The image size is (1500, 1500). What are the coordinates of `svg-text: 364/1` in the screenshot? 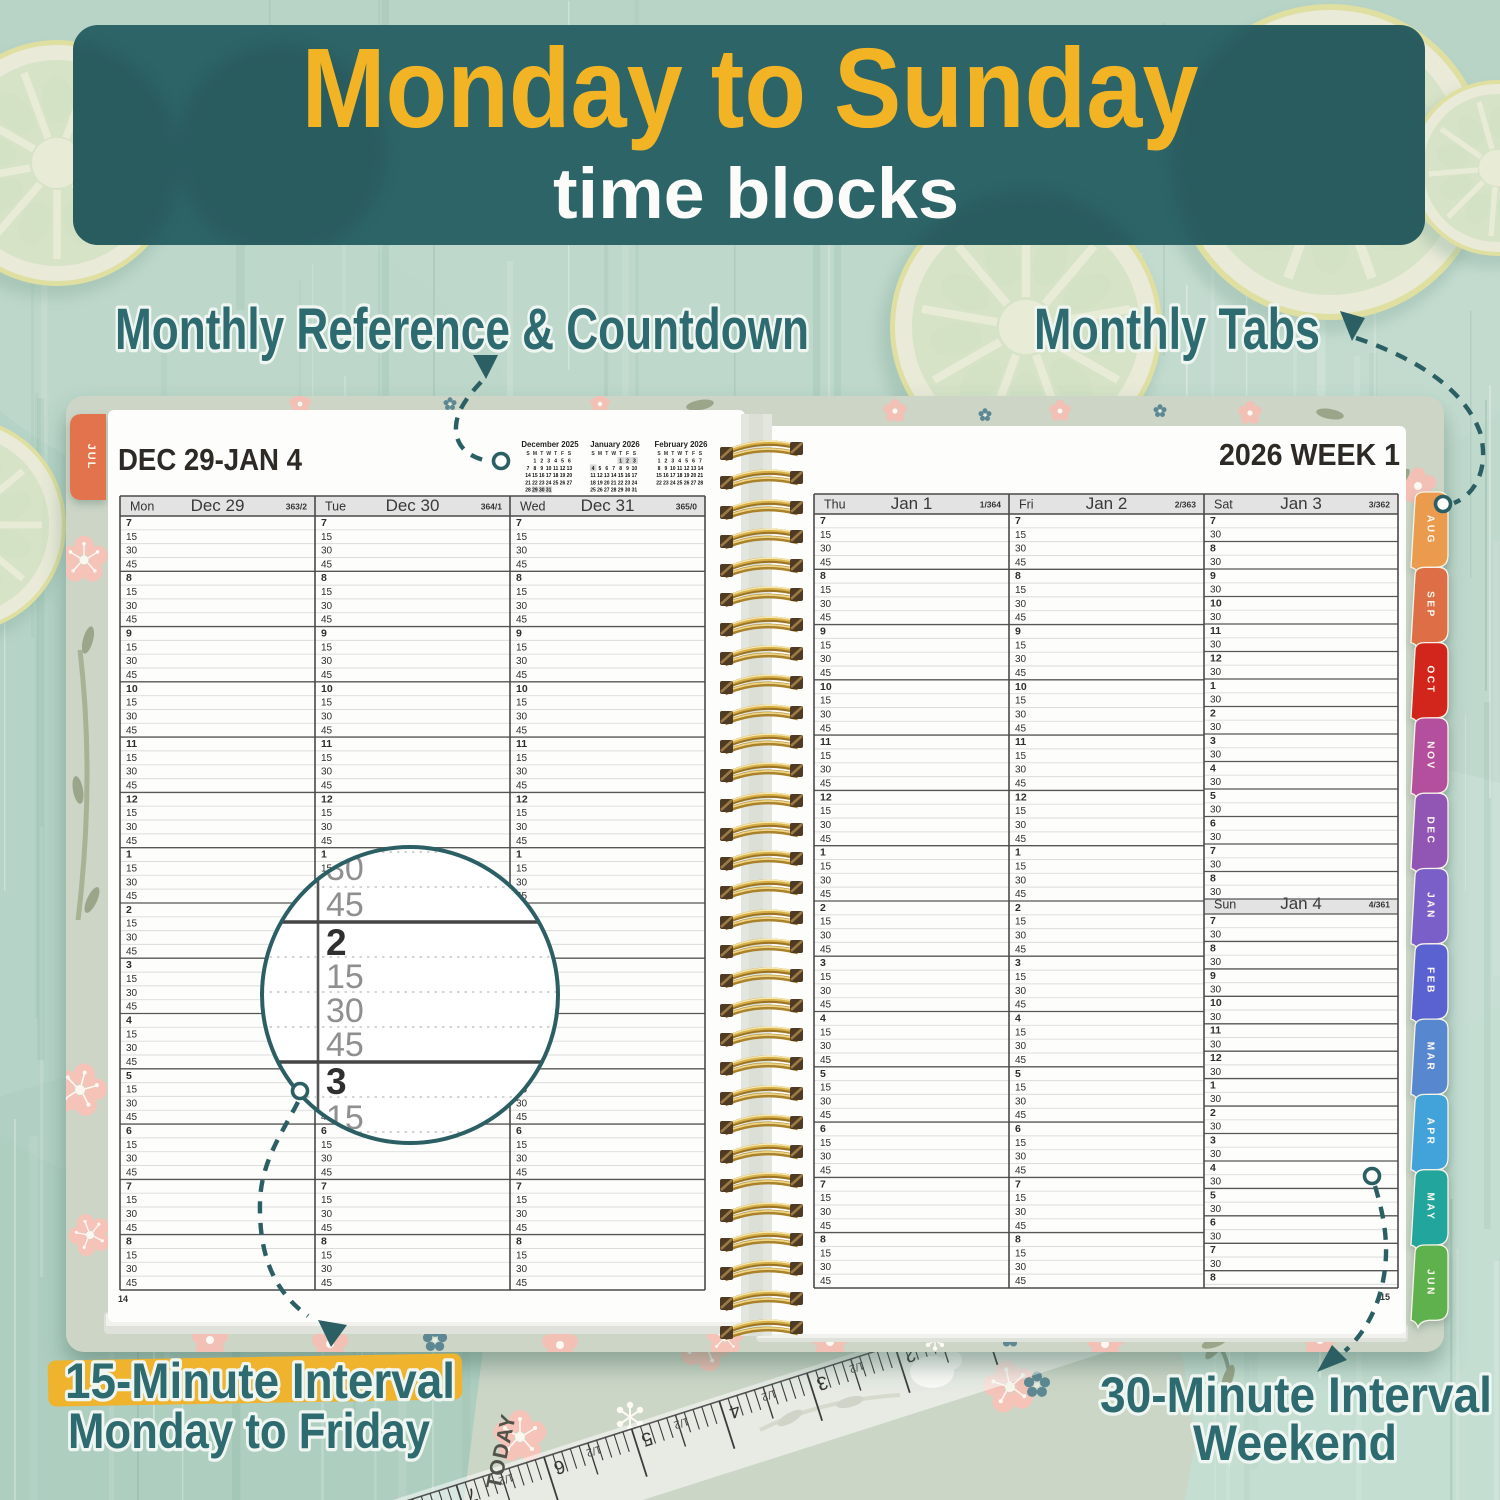 It's located at (492, 507).